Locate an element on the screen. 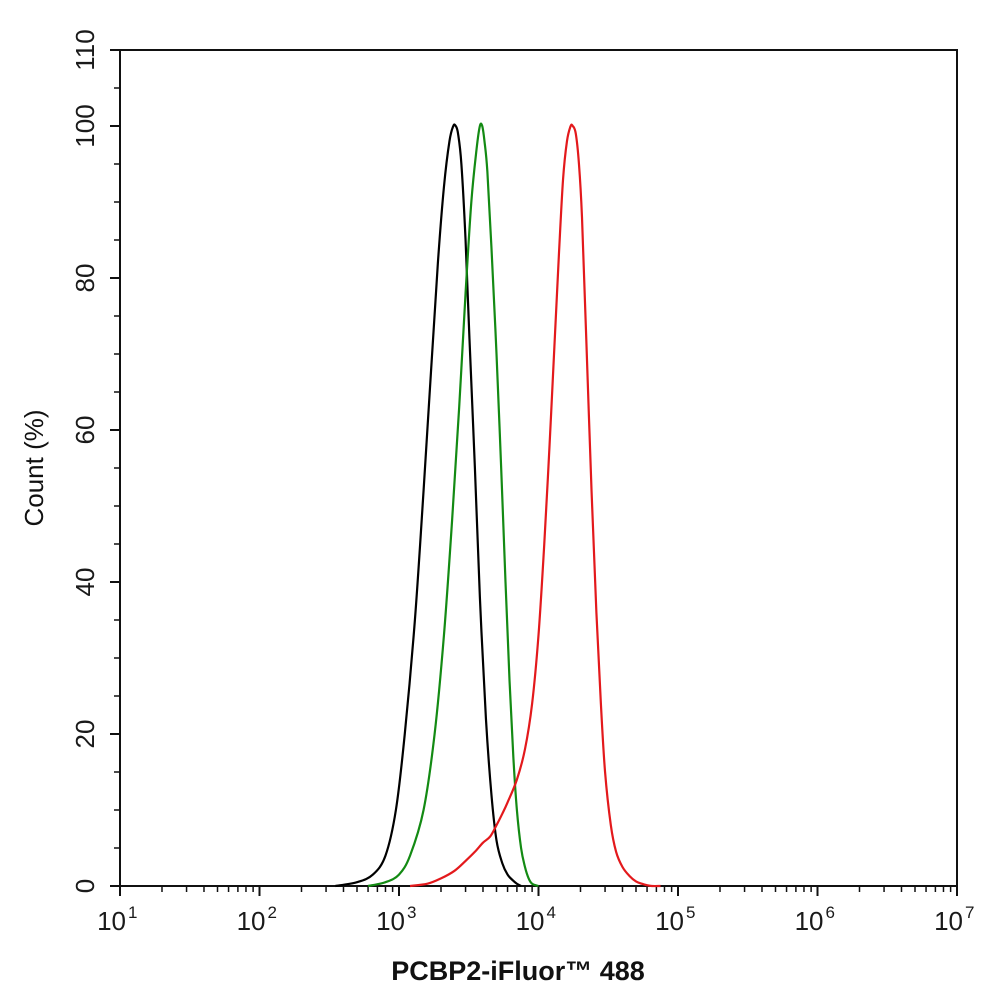 This screenshot has width=994, height=1002. y-axis-title: Count (%) is located at coordinates (34, 467).